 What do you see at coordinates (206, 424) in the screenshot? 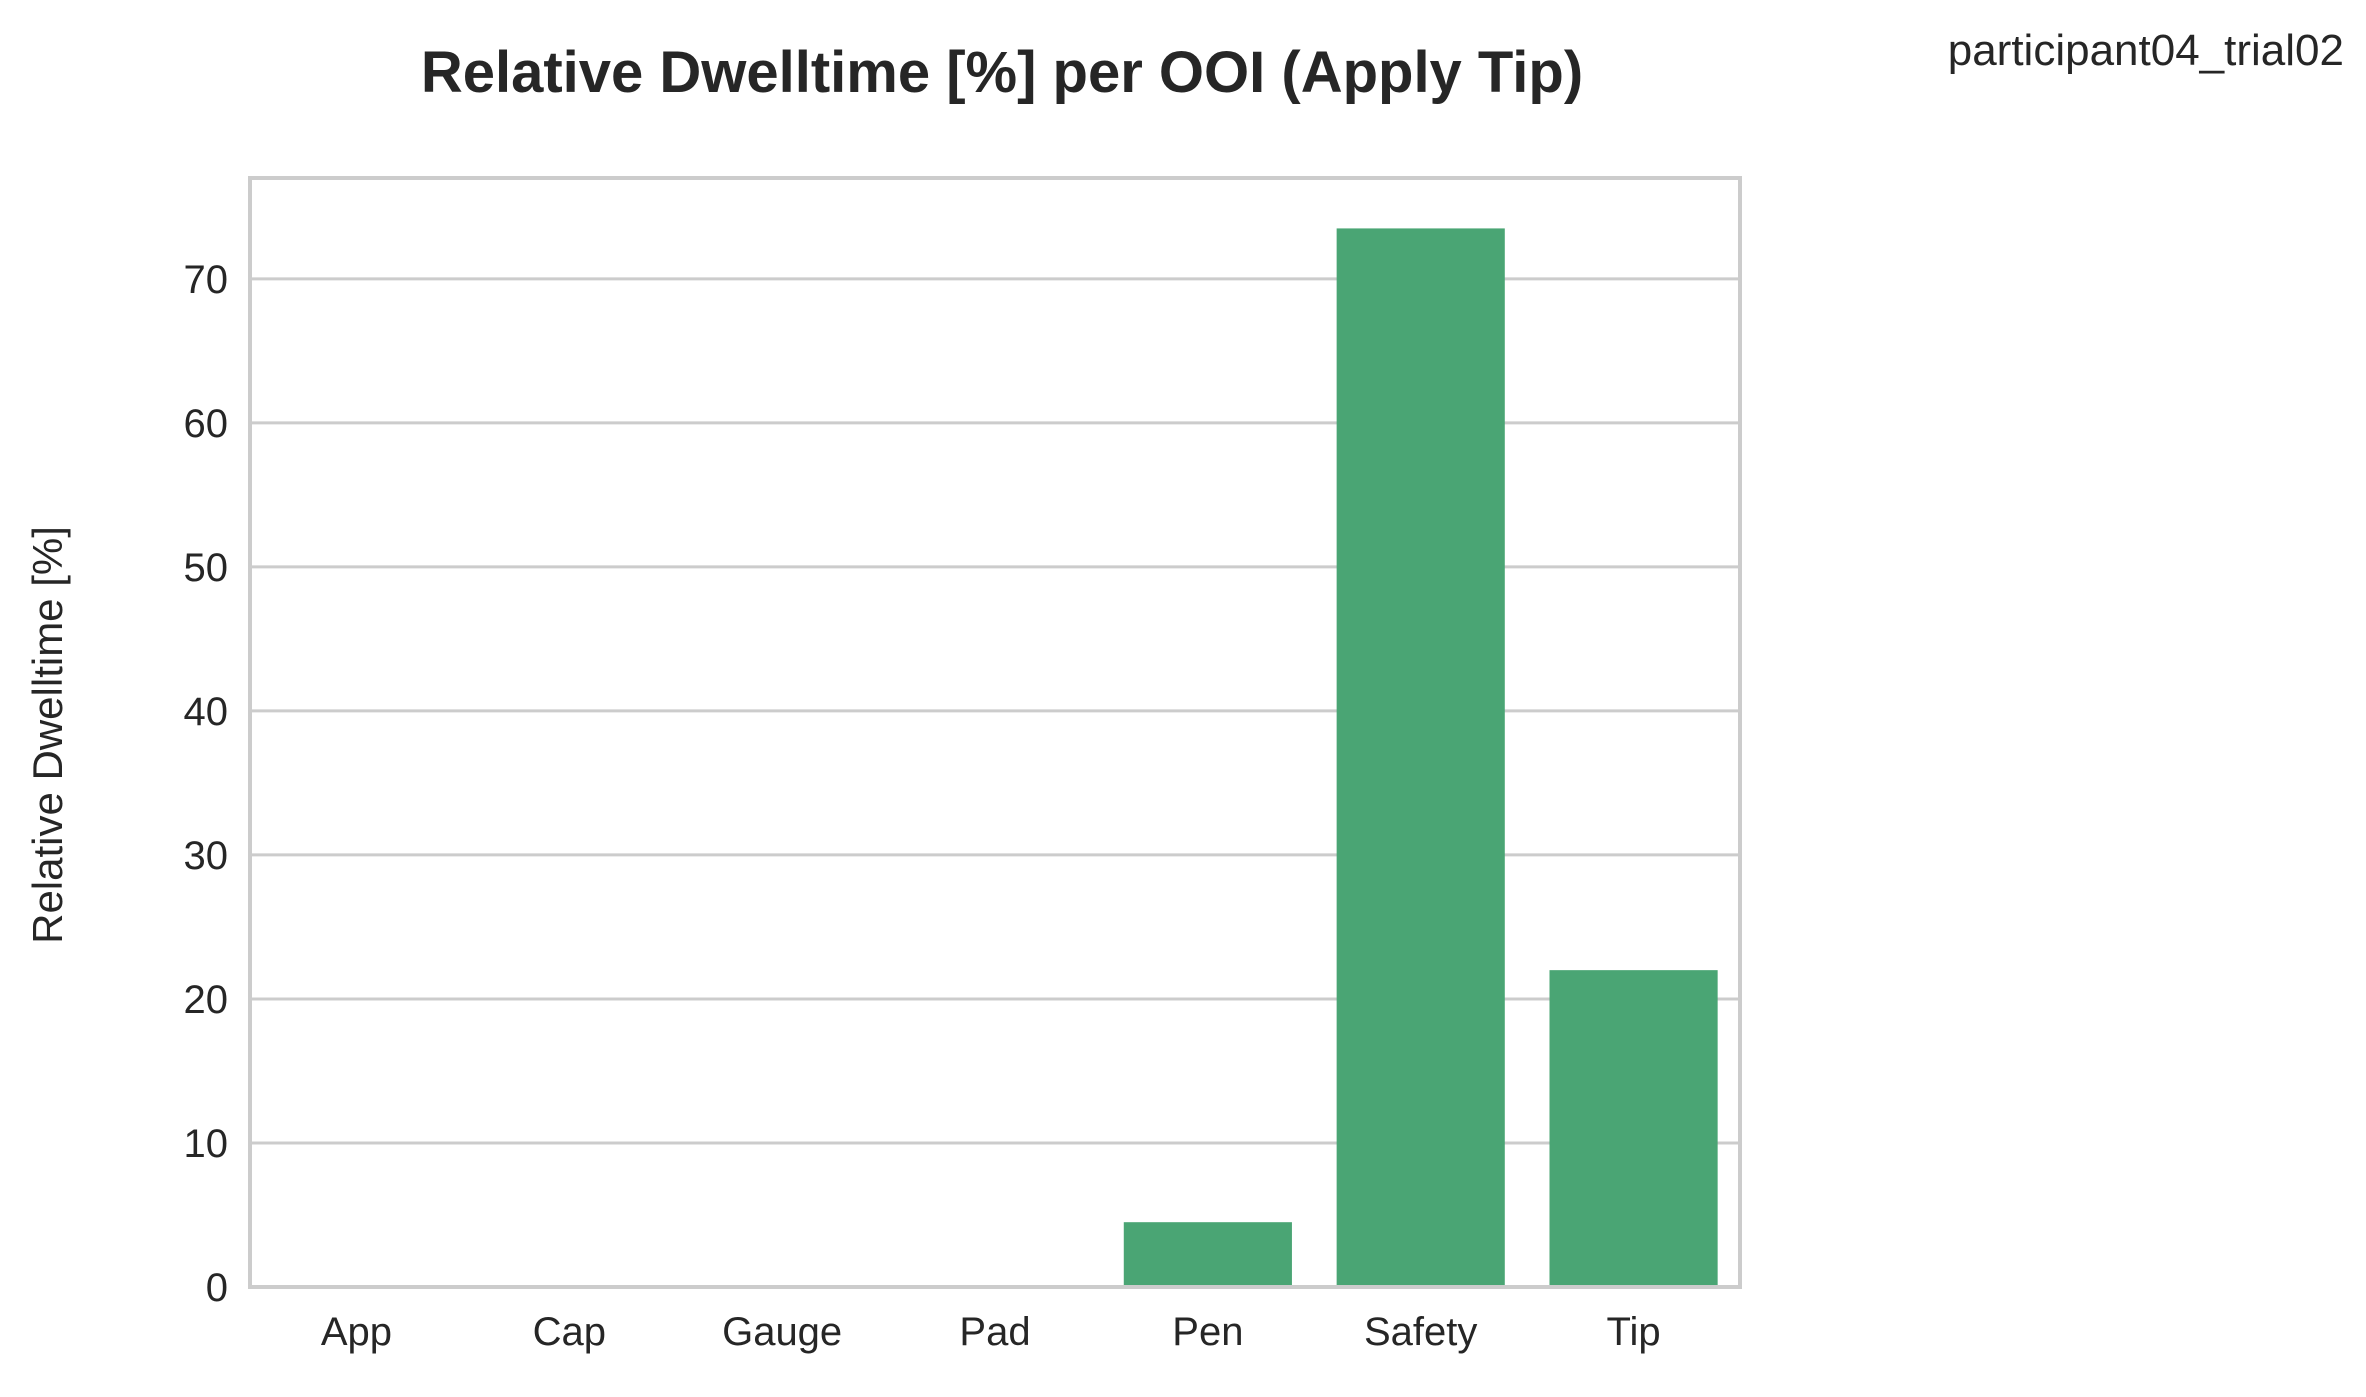
I see `y-tick-label: 60` at bounding box center [206, 424].